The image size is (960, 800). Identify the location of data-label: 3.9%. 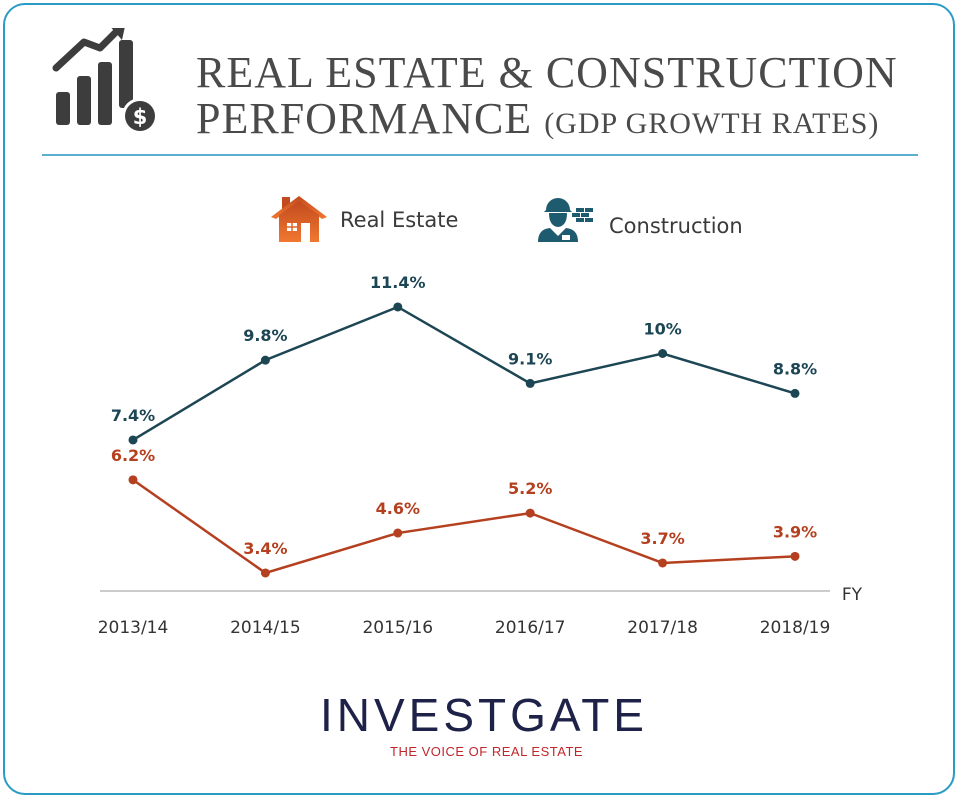
(795, 531).